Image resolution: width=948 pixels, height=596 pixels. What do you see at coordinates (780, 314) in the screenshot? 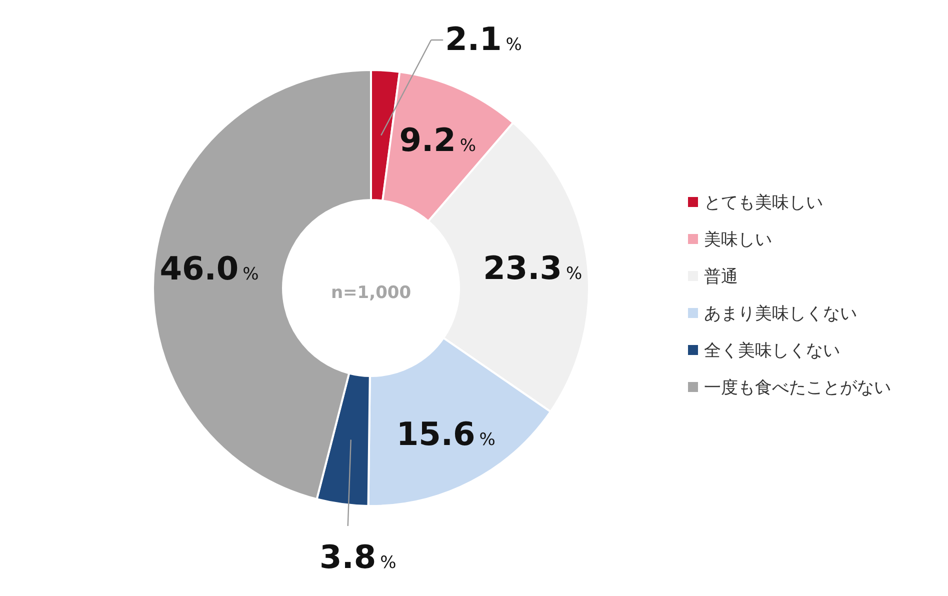
I see `legend-label: あまり美味しくない` at bounding box center [780, 314].